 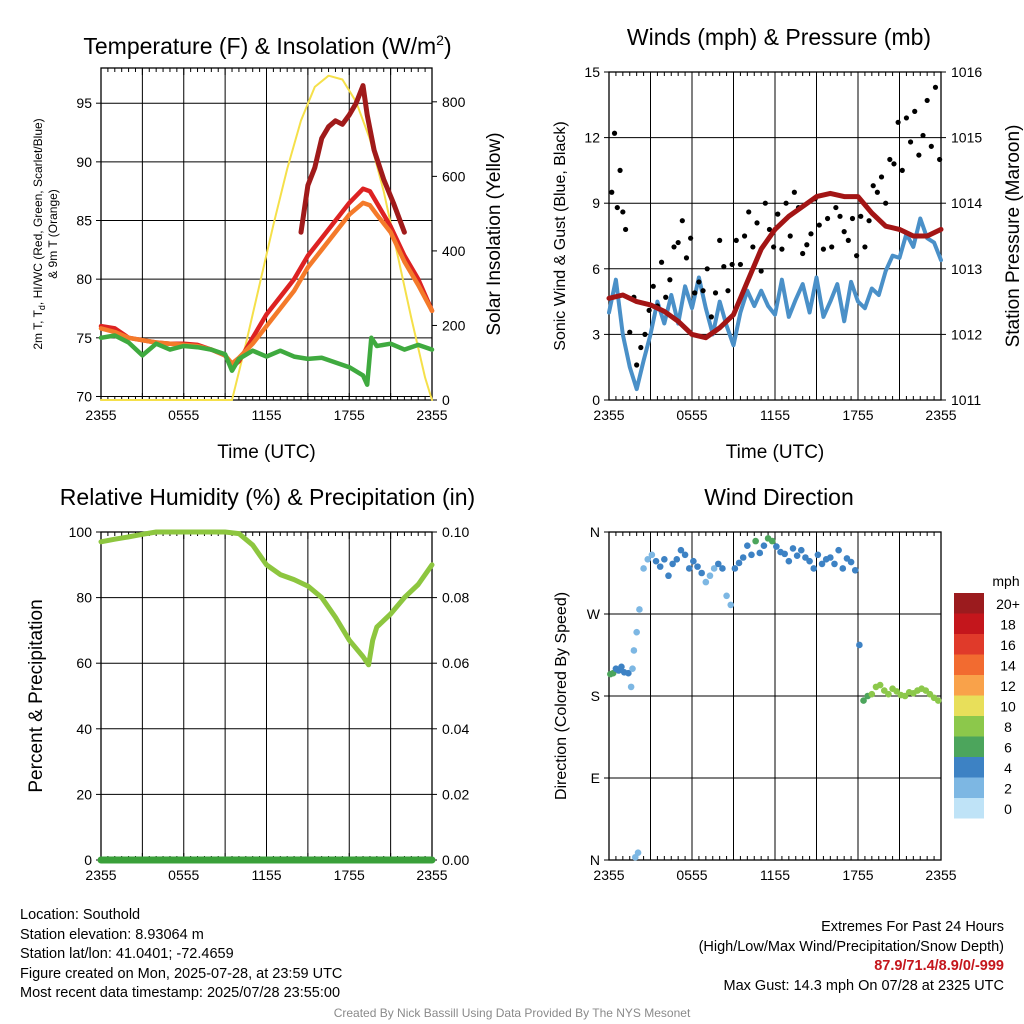 I want to click on x-axis-label-temperature: Time (UTC), so click(x=266, y=452).